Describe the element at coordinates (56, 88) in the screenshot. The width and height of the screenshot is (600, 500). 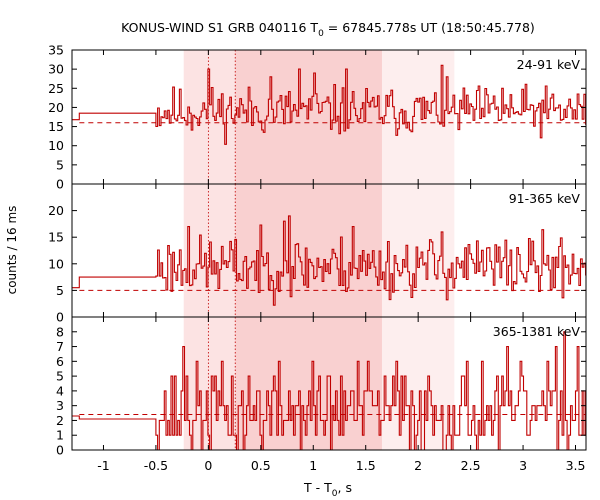
I see `y-tick-label: 25` at that location.